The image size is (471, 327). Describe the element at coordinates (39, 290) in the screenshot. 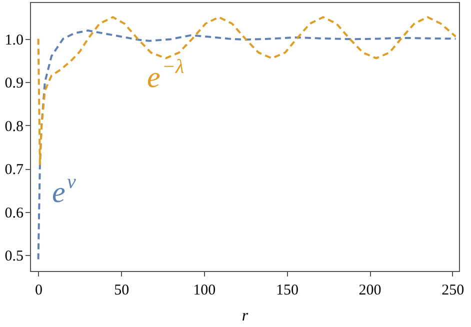

I see `x-tick-label: 0` at that location.